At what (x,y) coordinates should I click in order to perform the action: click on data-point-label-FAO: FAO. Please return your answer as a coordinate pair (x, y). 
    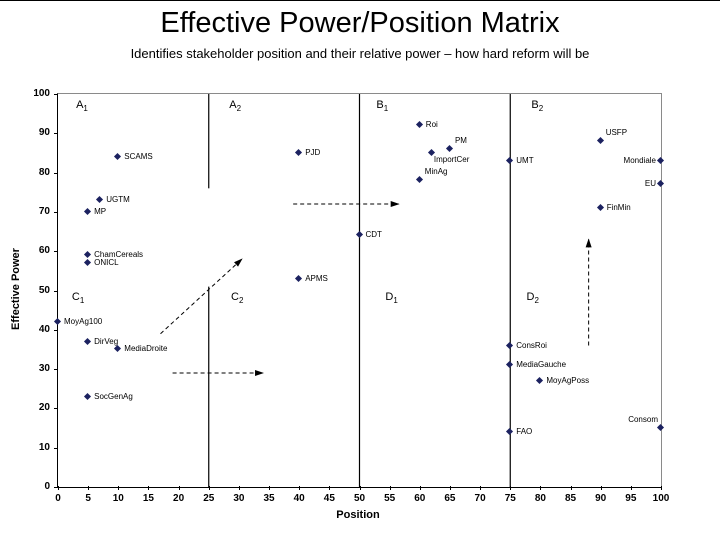
    Looking at the image, I should click on (524, 431).